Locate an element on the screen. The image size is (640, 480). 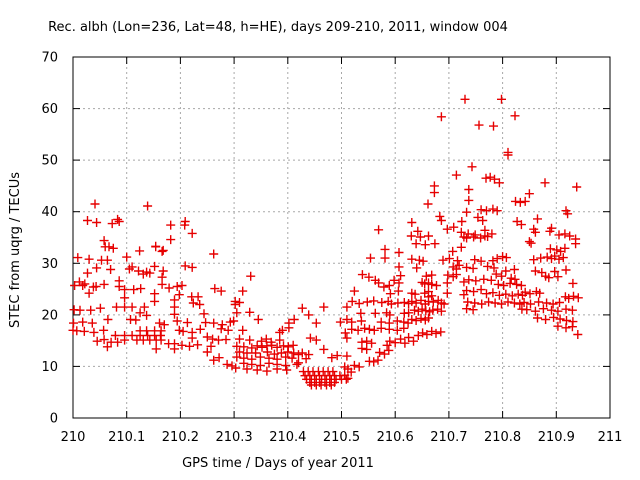
x-tick-label: 210 is located at coordinates (73, 437).